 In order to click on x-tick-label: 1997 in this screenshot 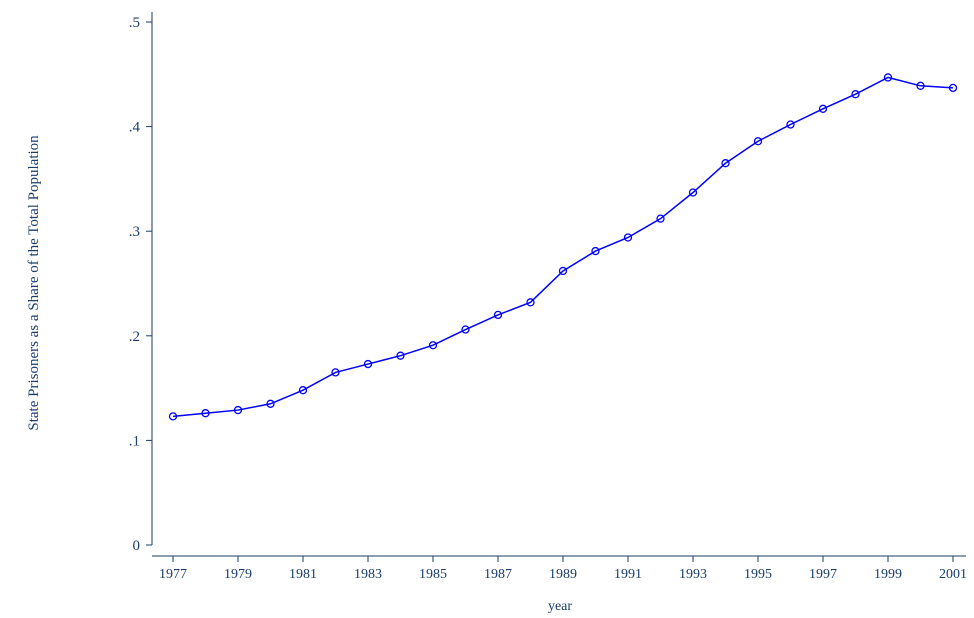, I will do `click(823, 574)`.